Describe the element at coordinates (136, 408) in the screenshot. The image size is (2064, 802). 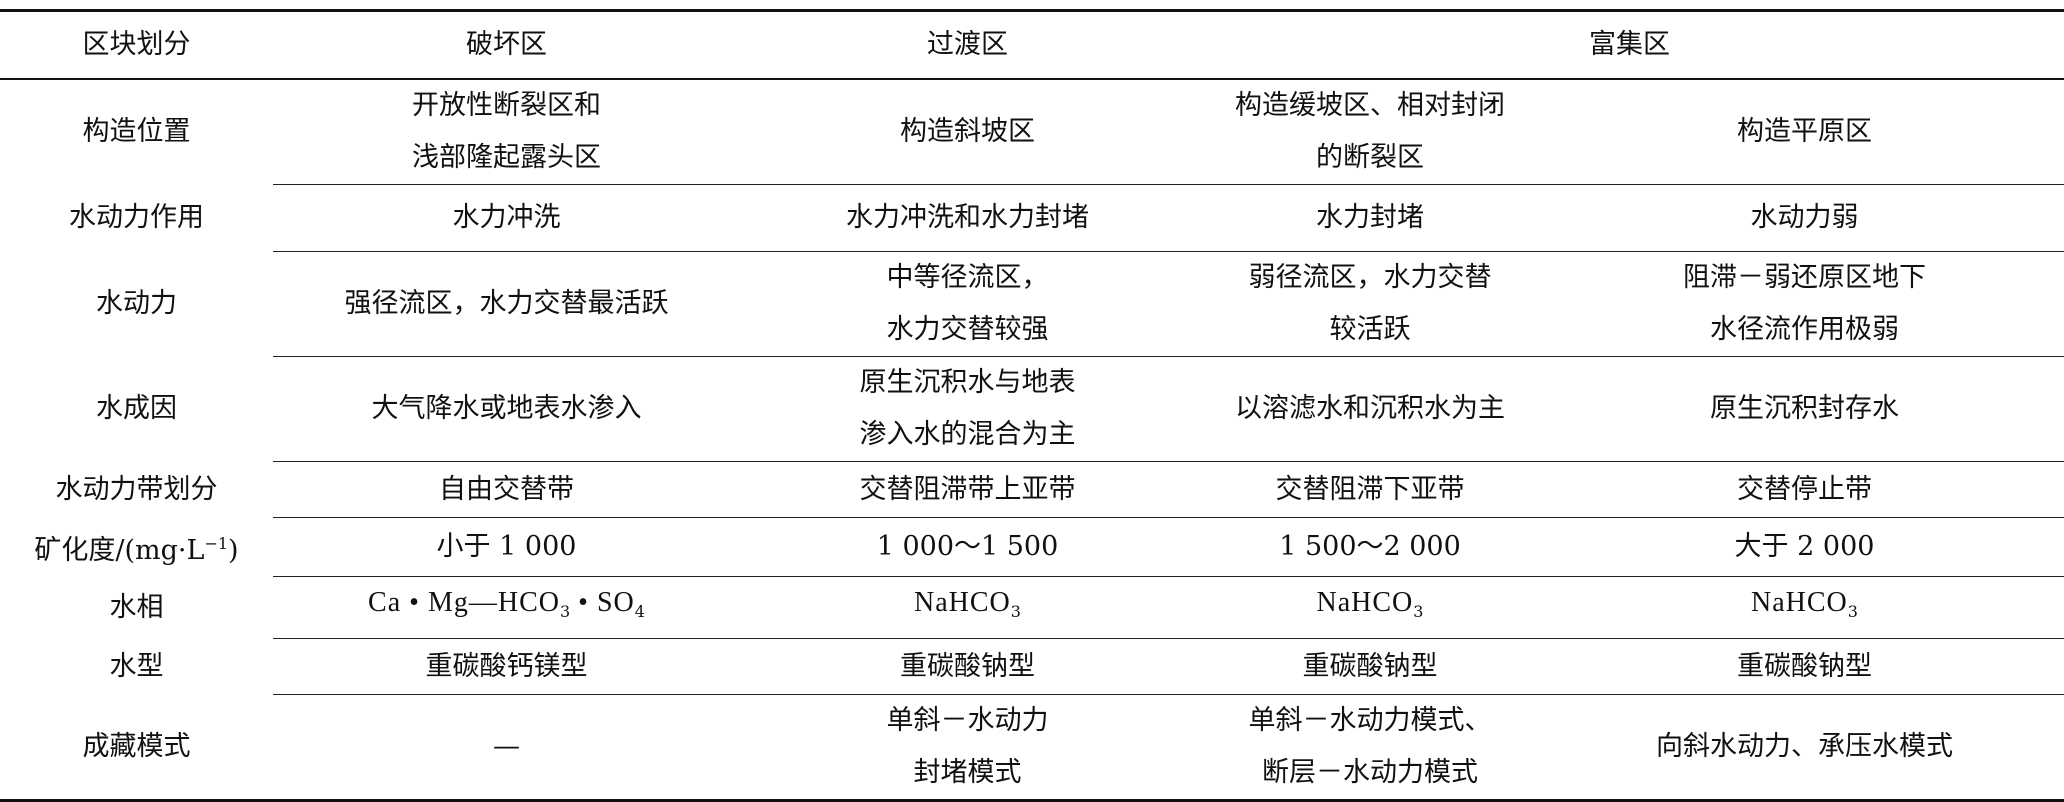
I see `row-label: 水成因` at that location.